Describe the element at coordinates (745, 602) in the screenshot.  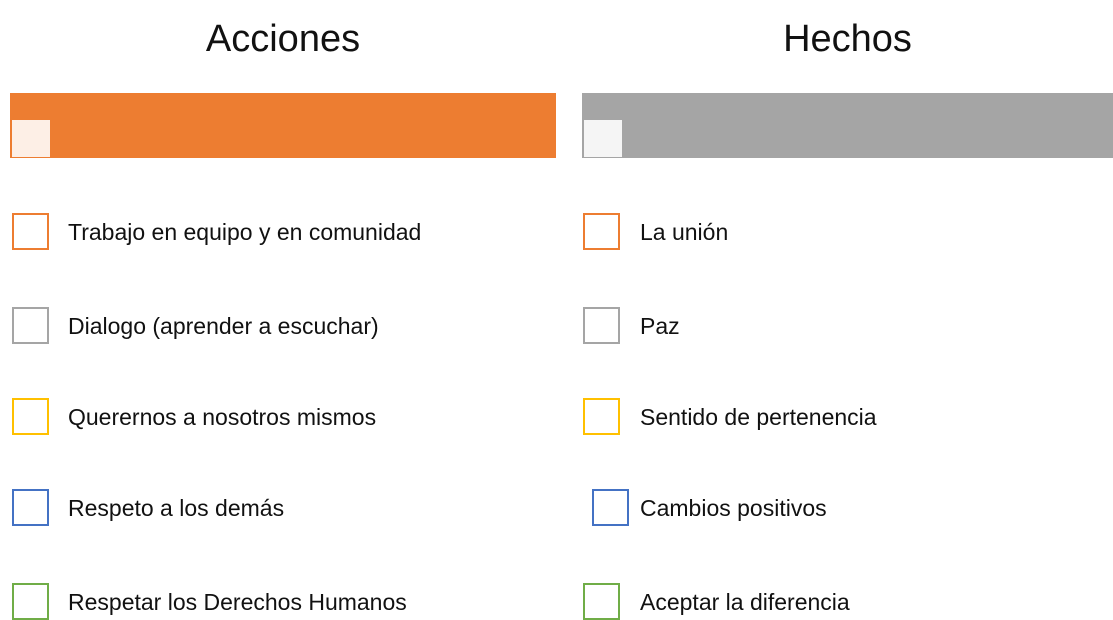
I see `item-label: Aceptar la diferencia` at that location.